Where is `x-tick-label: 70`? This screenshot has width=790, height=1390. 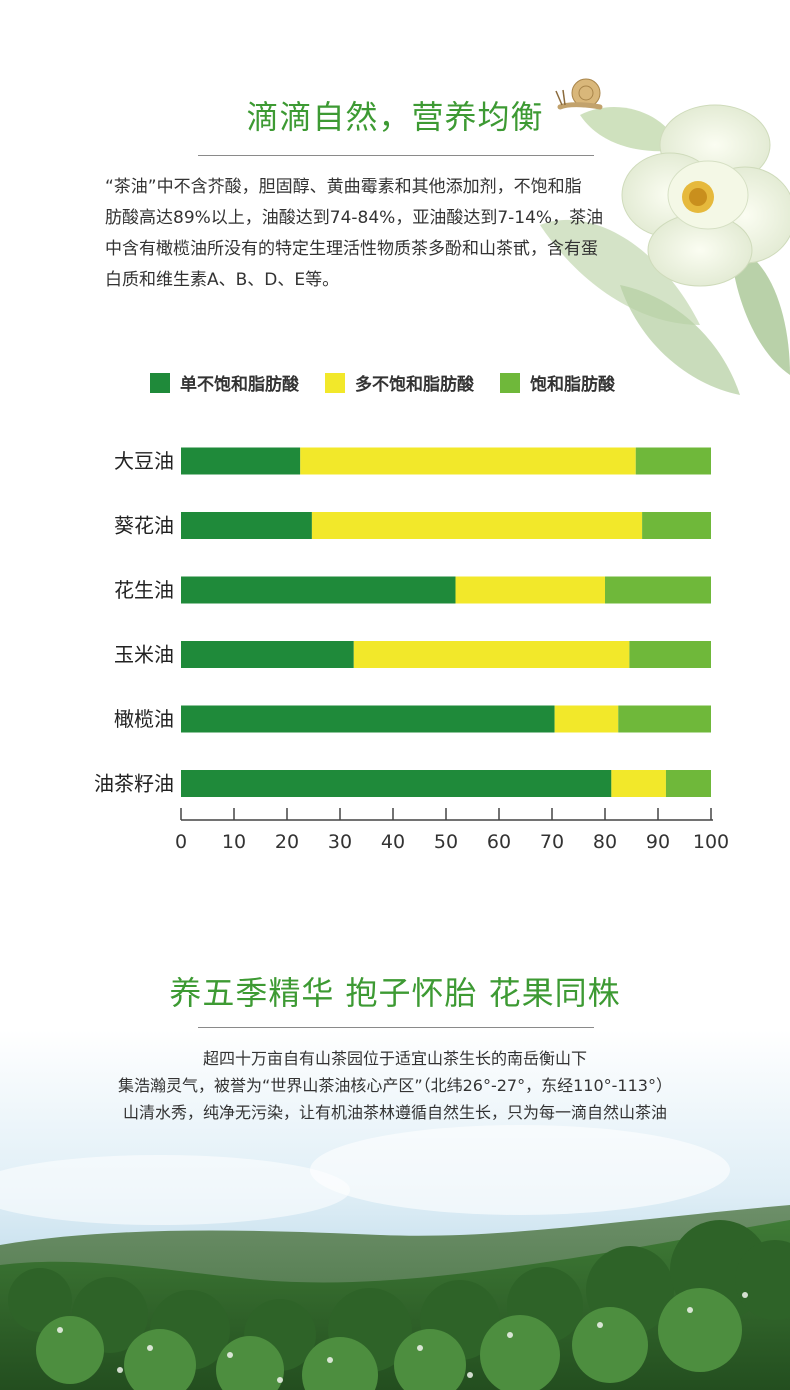 x-tick-label: 70 is located at coordinates (552, 842).